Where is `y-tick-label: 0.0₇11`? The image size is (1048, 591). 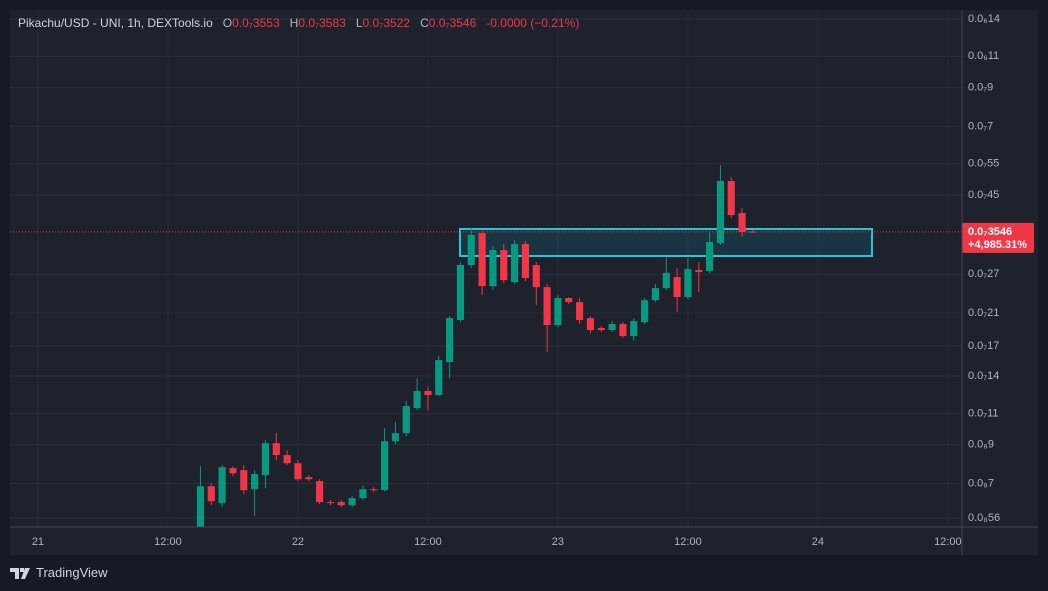 y-tick-label: 0.0₇11 is located at coordinates (983, 413).